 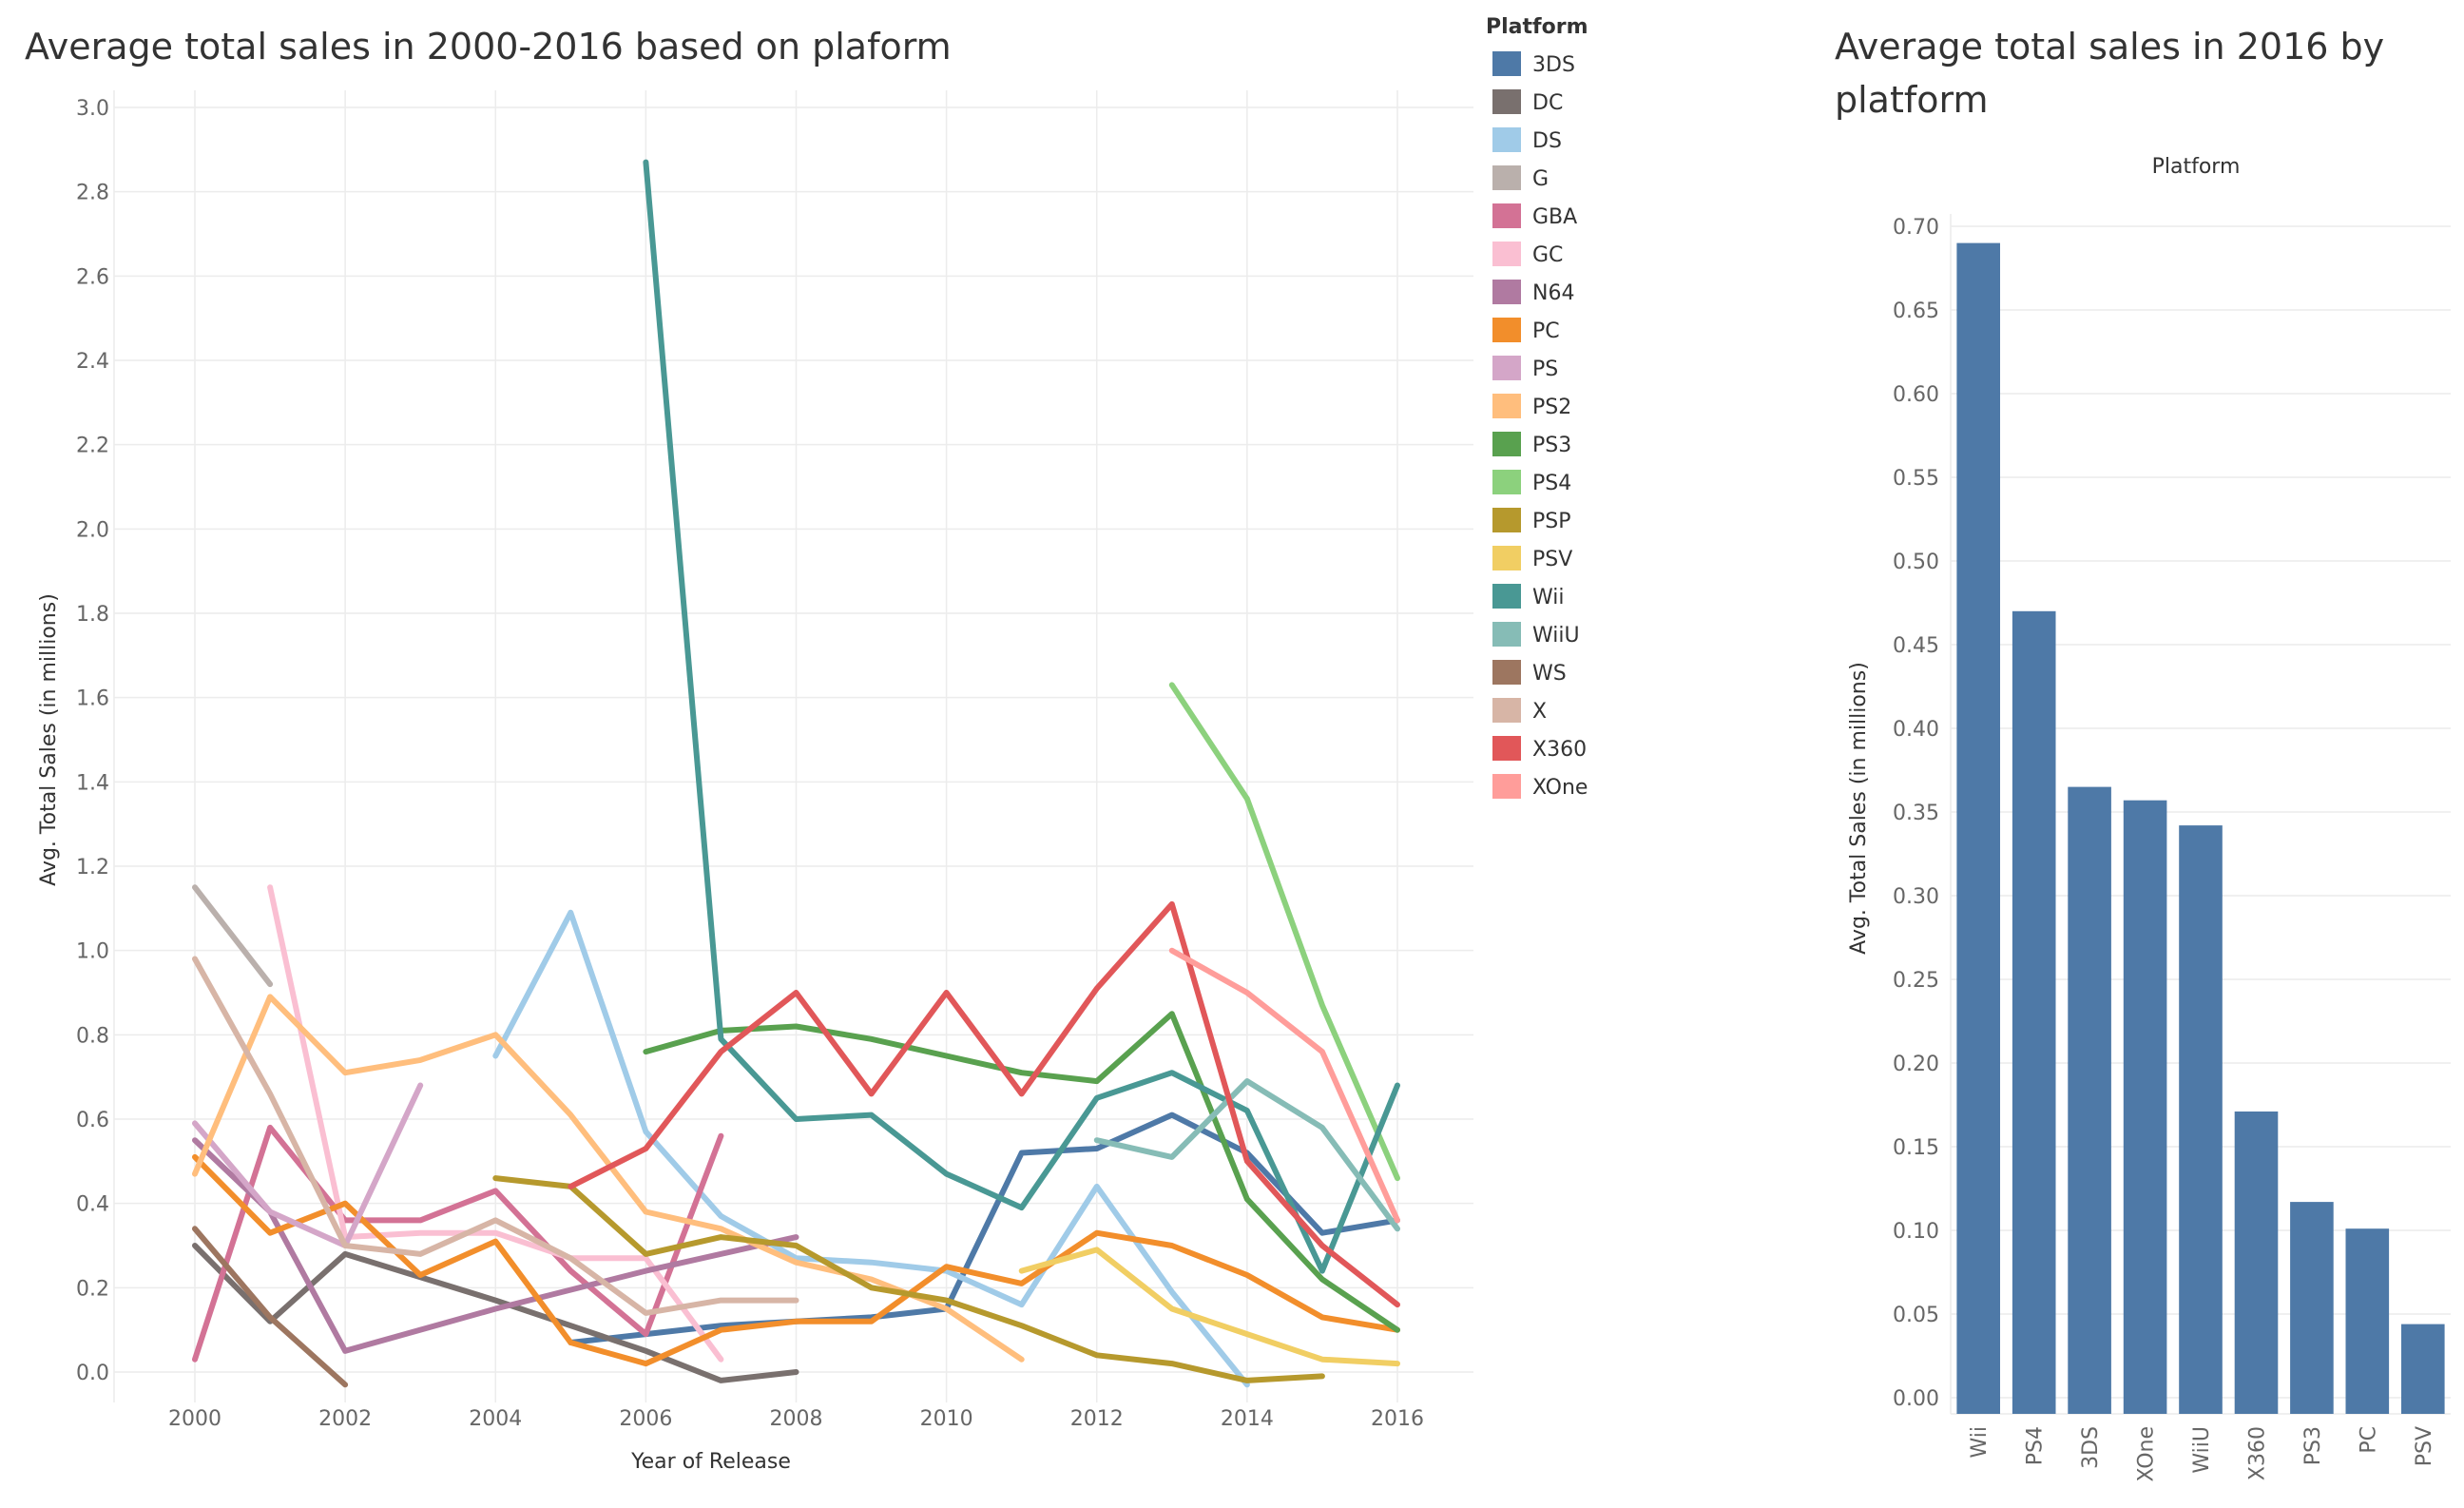 I want to click on line-chart-y-tick-label: 1.6, so click(x=92, y=699).